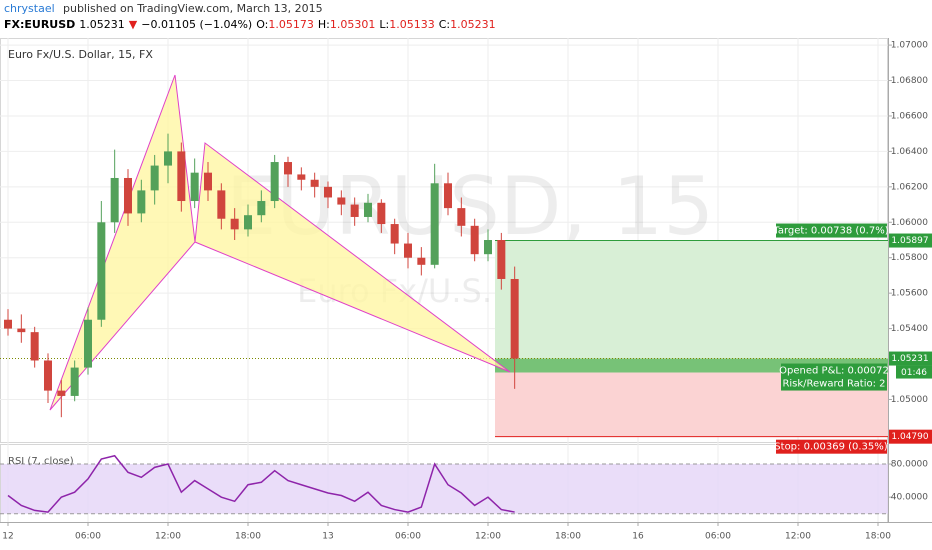 The image size is (932, 550). What do you see at coordinates (909, 294) in the screenshot?
I see `y-tick-label: 1.05600` at bounding box center [909, 294].